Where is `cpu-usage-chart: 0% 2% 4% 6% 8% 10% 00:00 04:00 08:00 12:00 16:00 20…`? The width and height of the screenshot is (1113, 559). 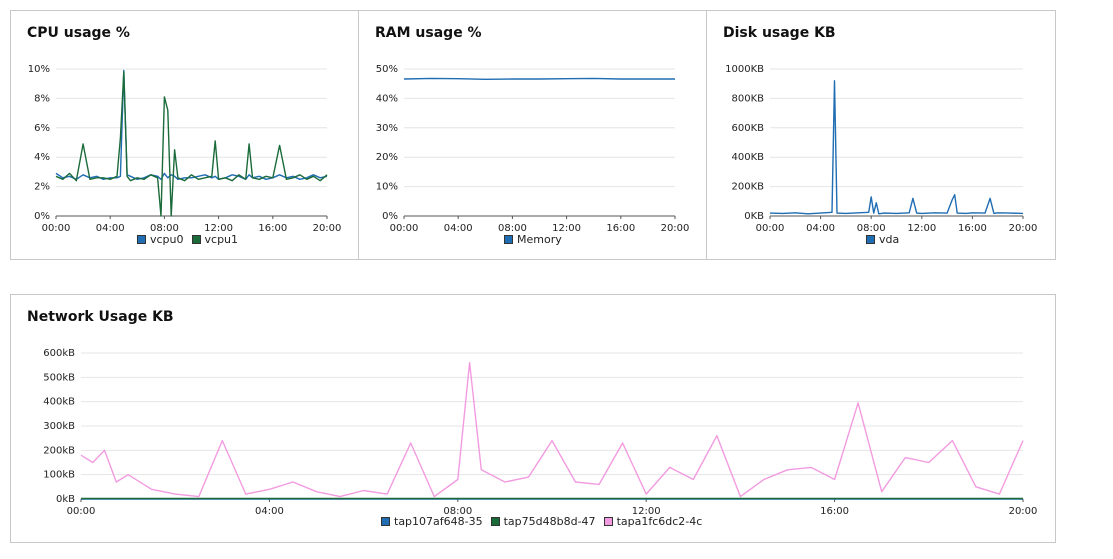 cpu-usage-chart: 0% 2% 4% 6% 8% 10% 00:00 04:00 08:00 12:00 16:00 20… is located at coordinates (185, 149).